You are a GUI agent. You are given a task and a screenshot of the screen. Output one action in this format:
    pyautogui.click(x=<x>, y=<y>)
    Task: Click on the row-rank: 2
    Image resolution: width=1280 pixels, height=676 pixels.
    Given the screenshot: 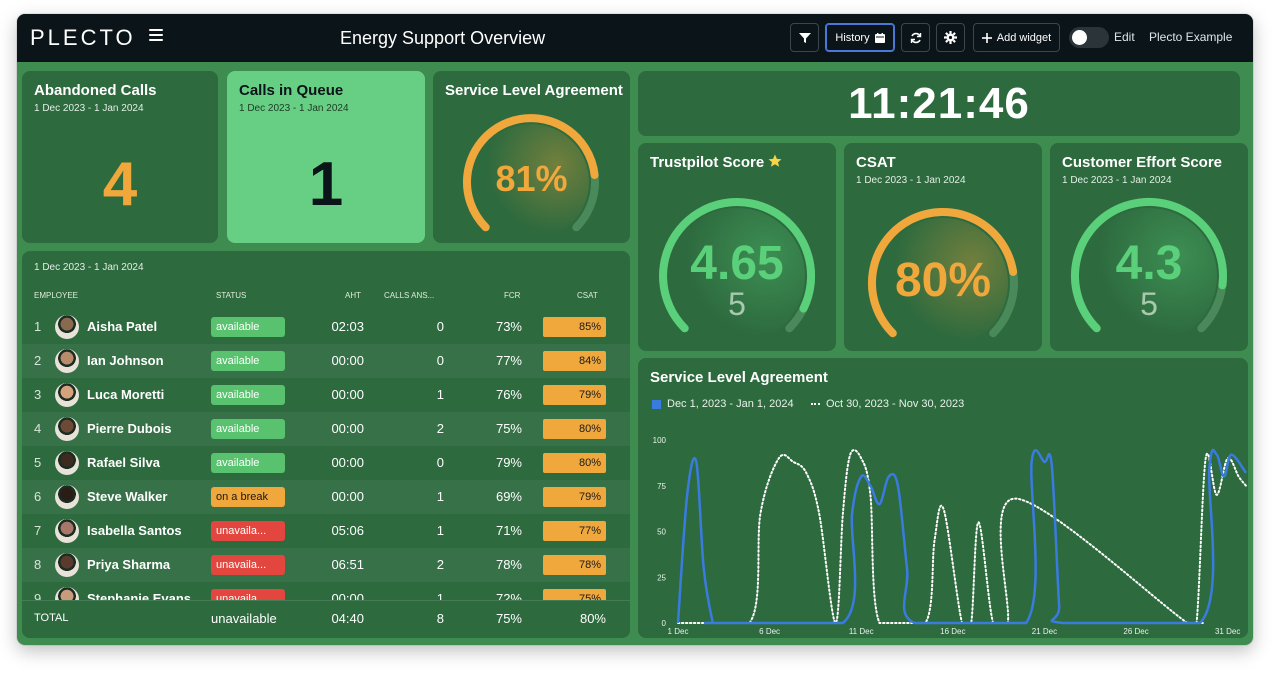 What is the action you would take?
    pyautogui.click(x=38, y=360)
    